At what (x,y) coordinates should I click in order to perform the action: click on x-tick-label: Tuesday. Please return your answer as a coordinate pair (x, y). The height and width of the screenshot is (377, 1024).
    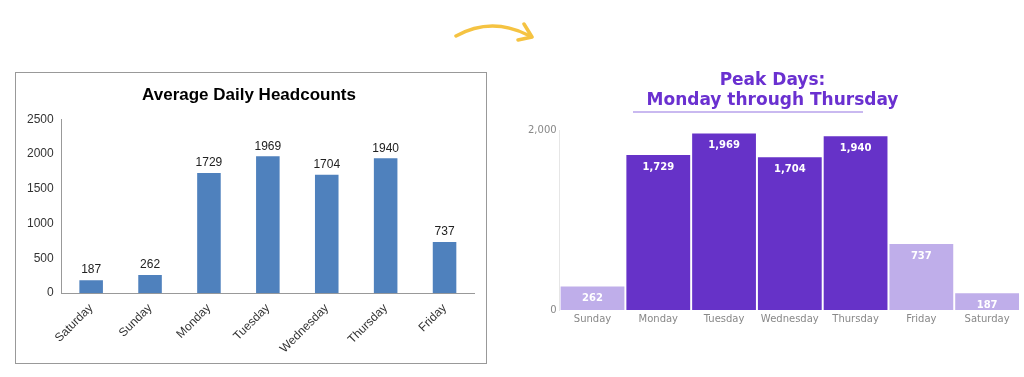
    Looking at the image, I should click on (723, 318).